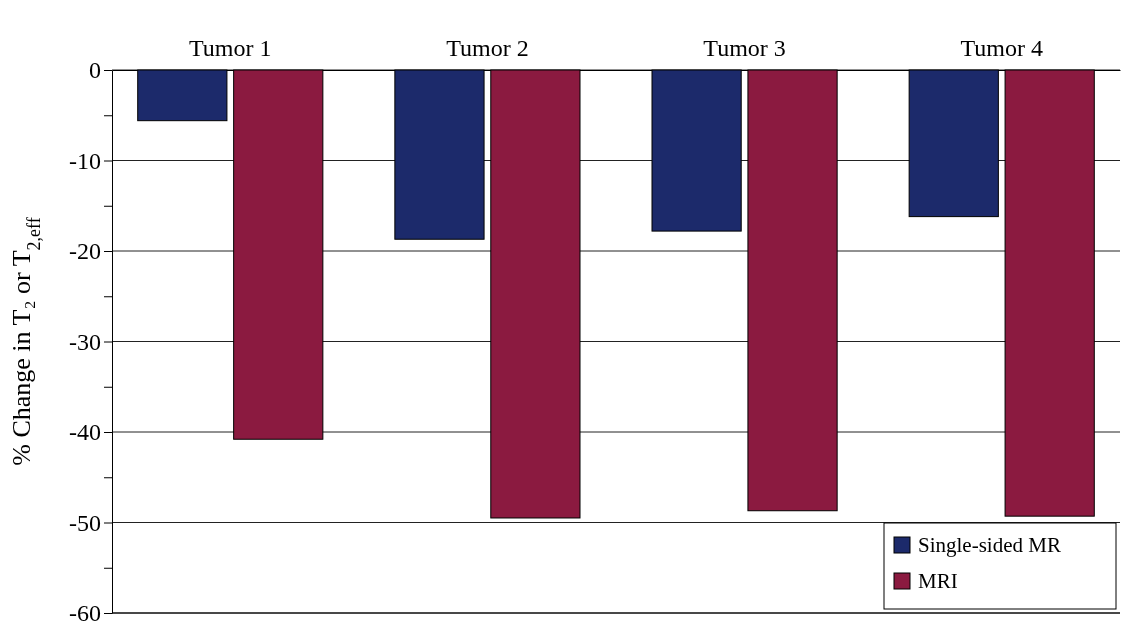 The image size is (1128, 630). I want to click on y-tick-label: 0, so click(95, 70).